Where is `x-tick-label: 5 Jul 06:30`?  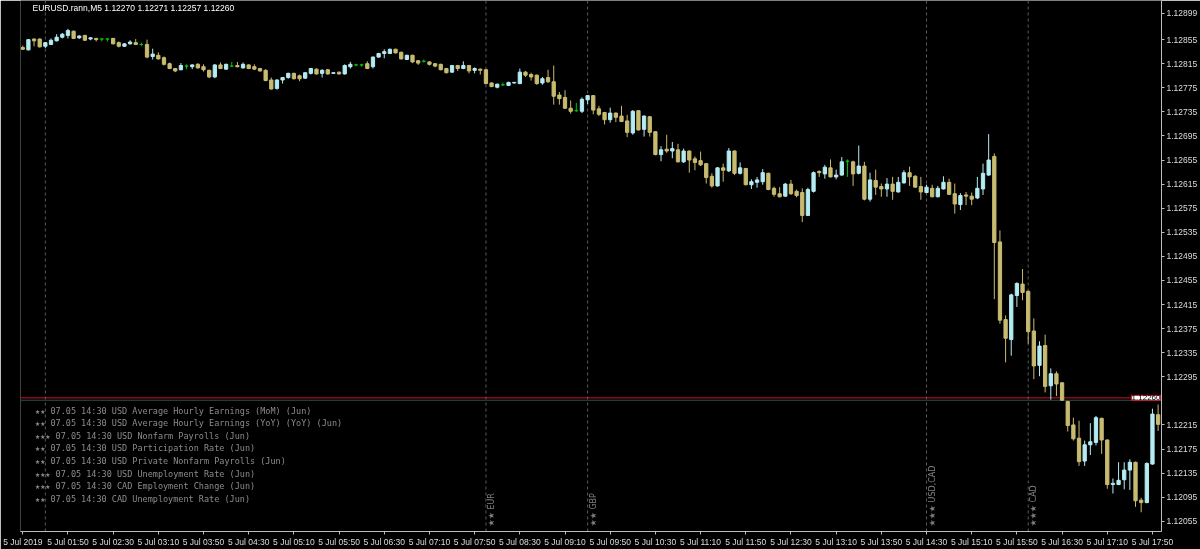
x-tick-label: 5 Jul 06:30 is located at coordinates (384, 541).